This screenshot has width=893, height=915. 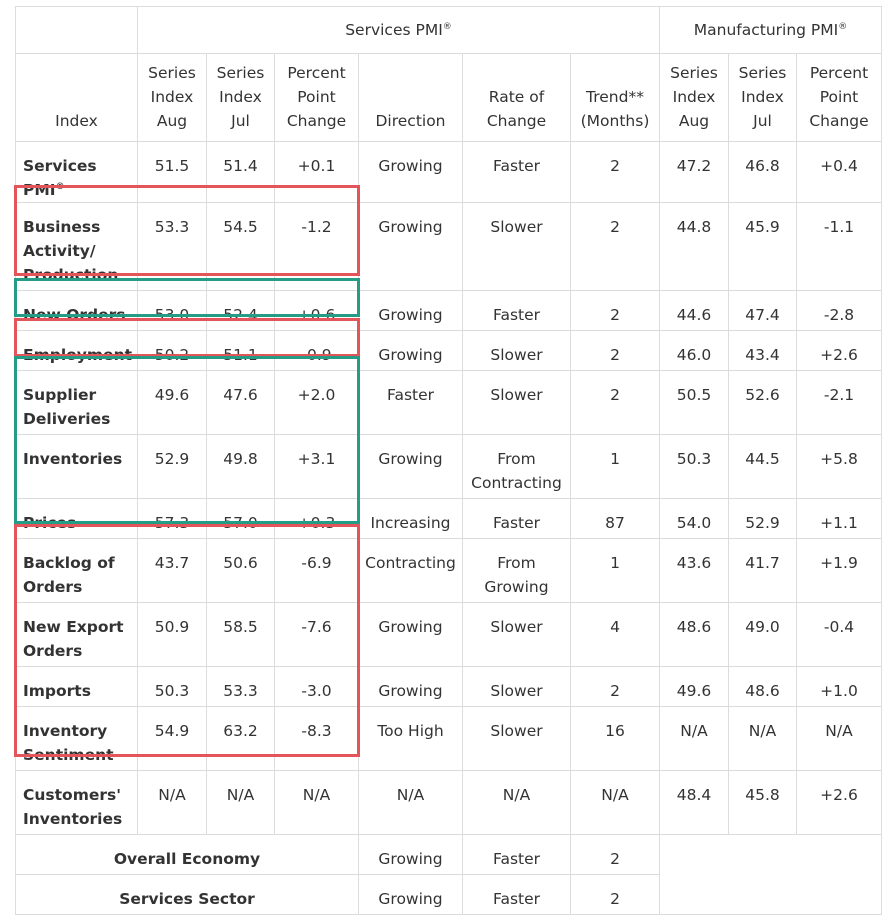 I want to click on services-change-value: -3.0, so click(x=316, y=686).